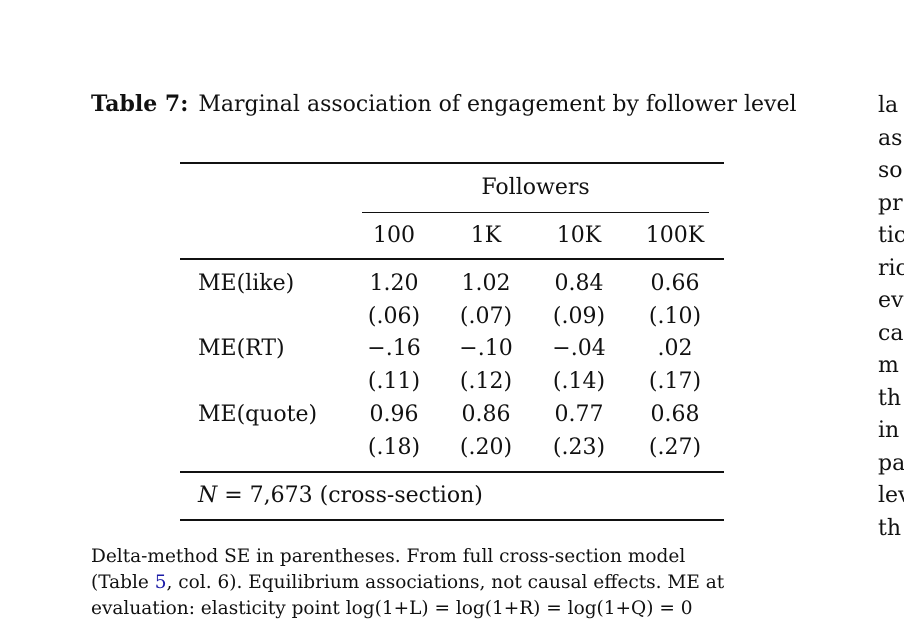 The width and height of the screenshot is (904, 622). I want to click on estimate-cell: −.10, so click(486, 348).